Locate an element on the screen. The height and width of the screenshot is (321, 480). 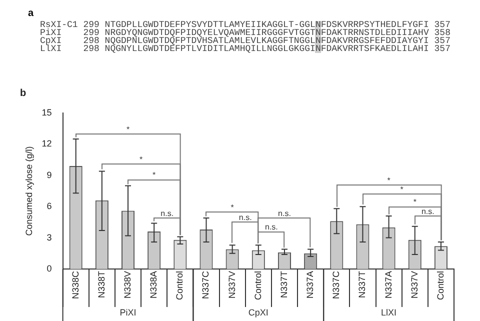
y-tick-label: 6 is located at coordinates (49, 206).